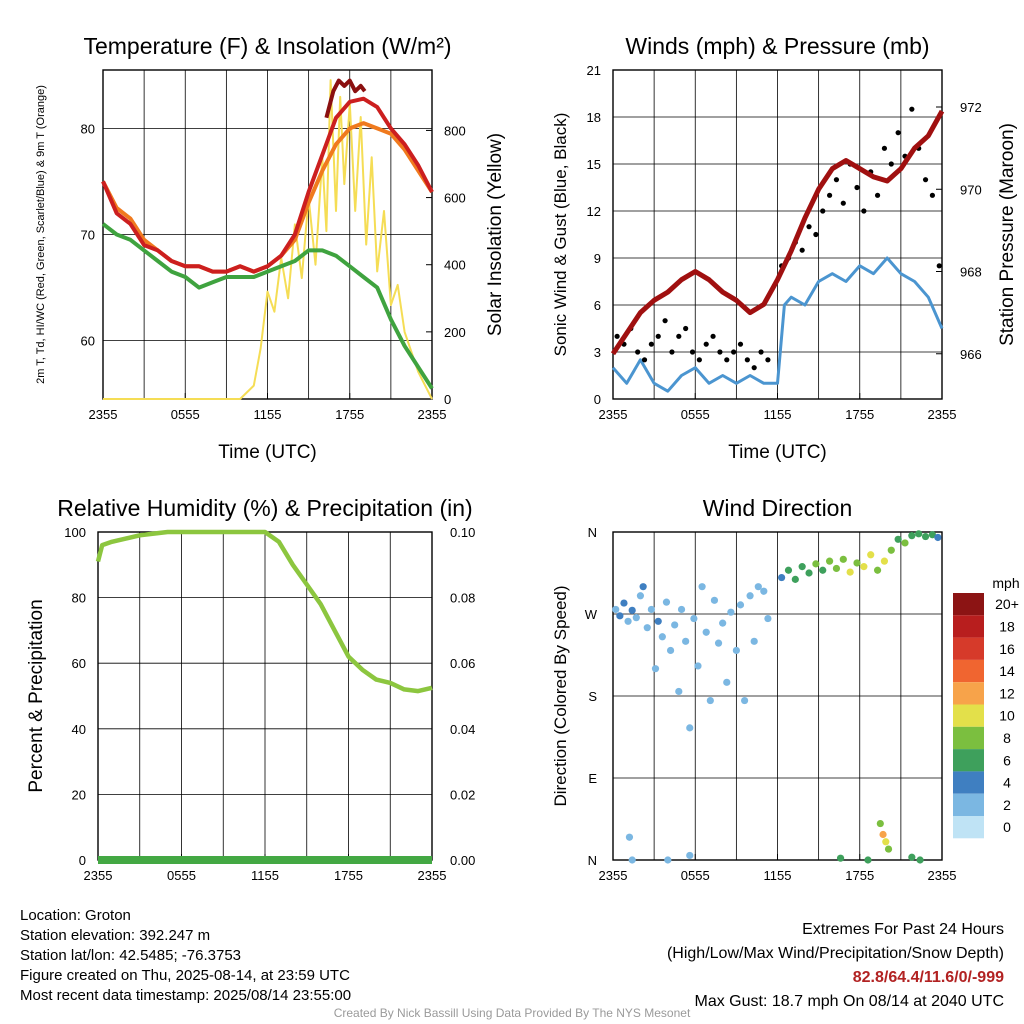  Describe the element at coordinates (594, 164) in the screenshot. I see `y-tick-label: 15` at that location.